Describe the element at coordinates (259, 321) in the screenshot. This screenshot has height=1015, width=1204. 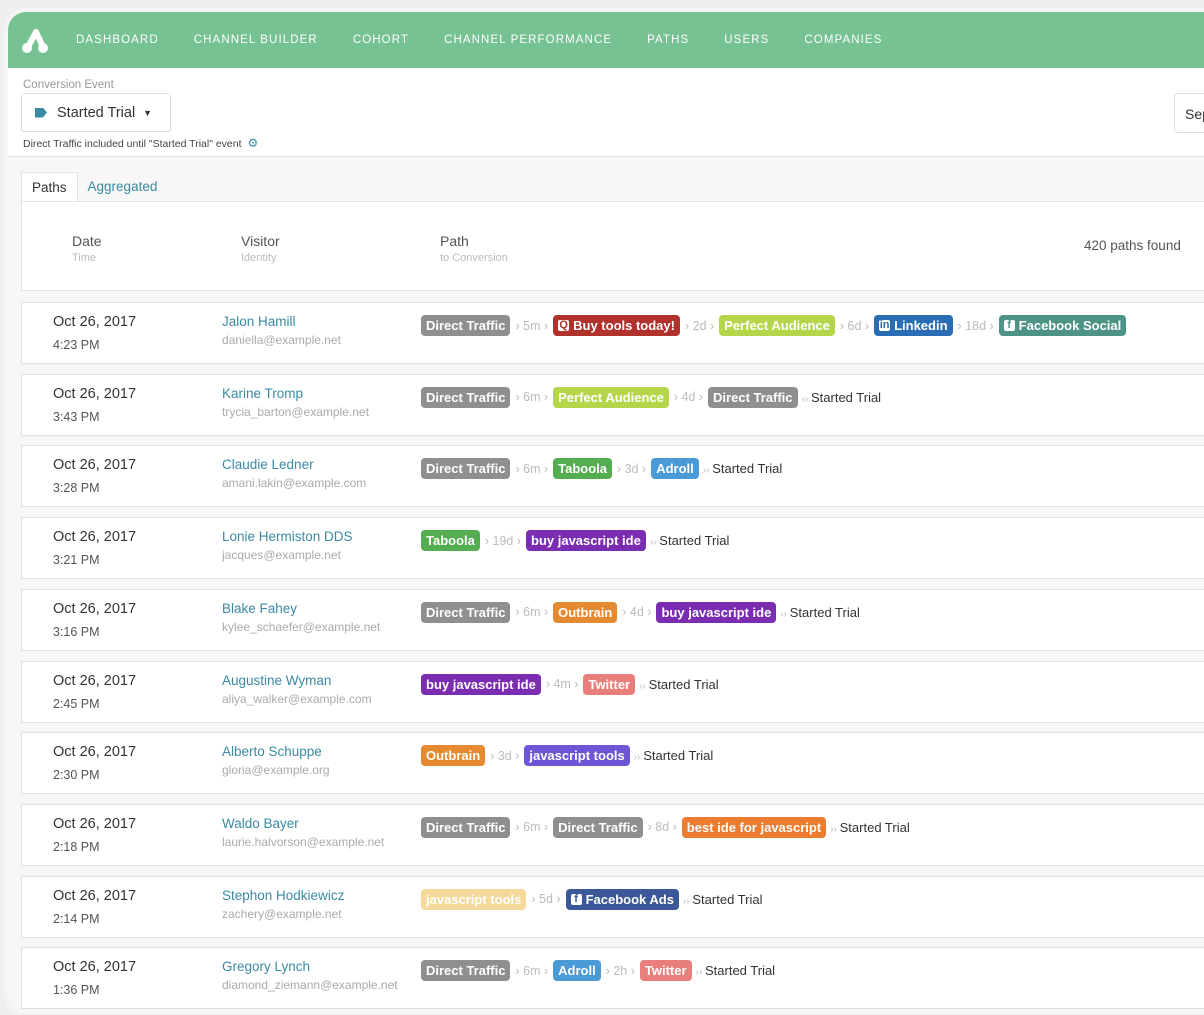
I see `visitor-name-link: Jalon Hamill` at that location.